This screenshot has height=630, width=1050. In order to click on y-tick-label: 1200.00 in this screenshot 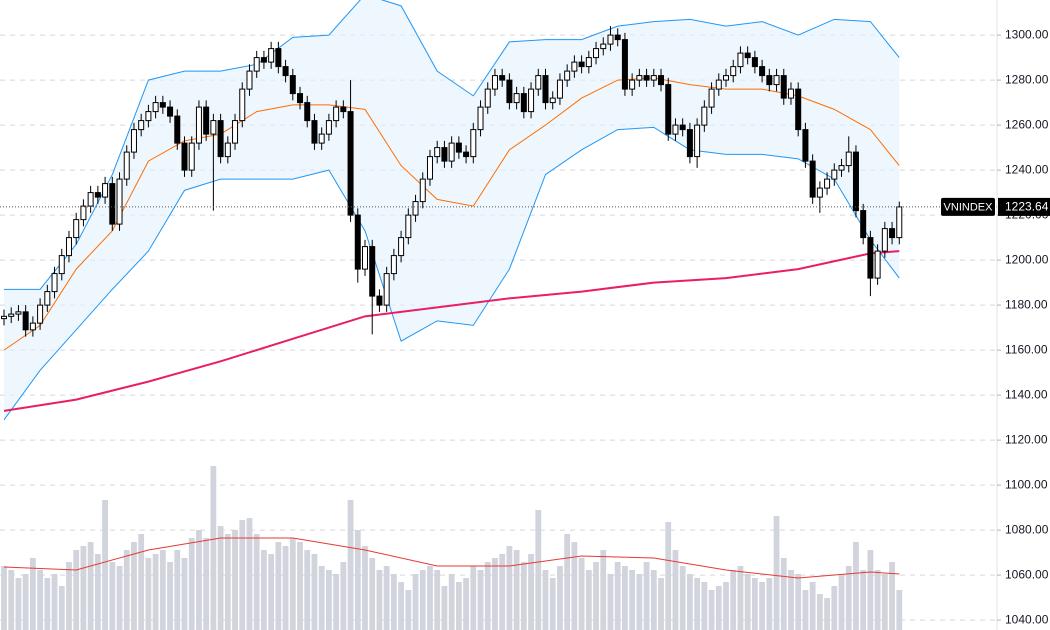, I will do `click(1027, 259)`.